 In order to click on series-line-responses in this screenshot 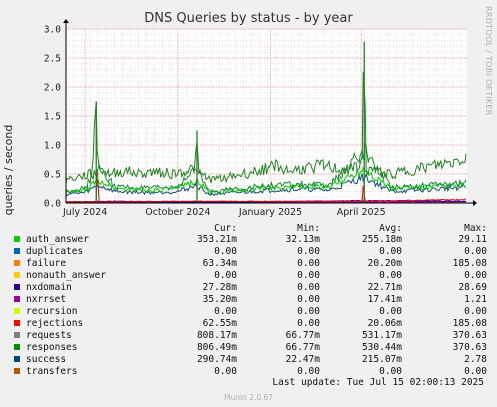, I will do `click(266, 169)`.